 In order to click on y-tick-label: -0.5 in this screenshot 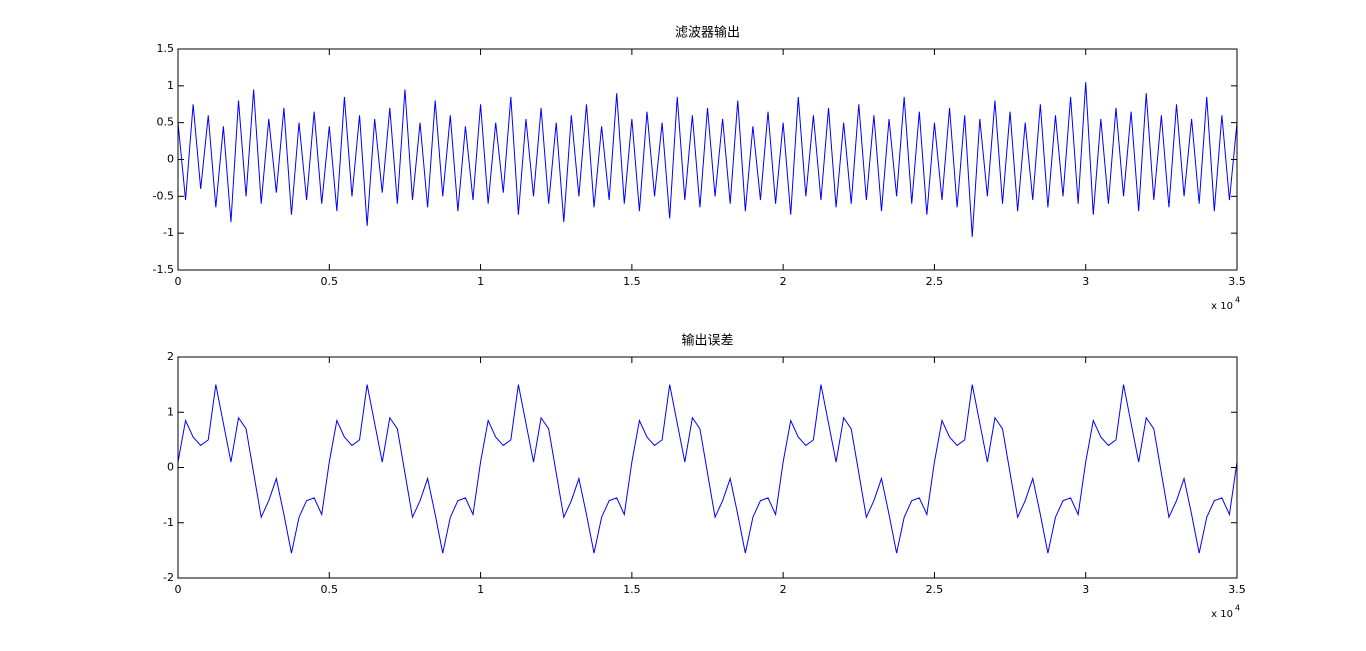, I will do `click(163, 195)`.